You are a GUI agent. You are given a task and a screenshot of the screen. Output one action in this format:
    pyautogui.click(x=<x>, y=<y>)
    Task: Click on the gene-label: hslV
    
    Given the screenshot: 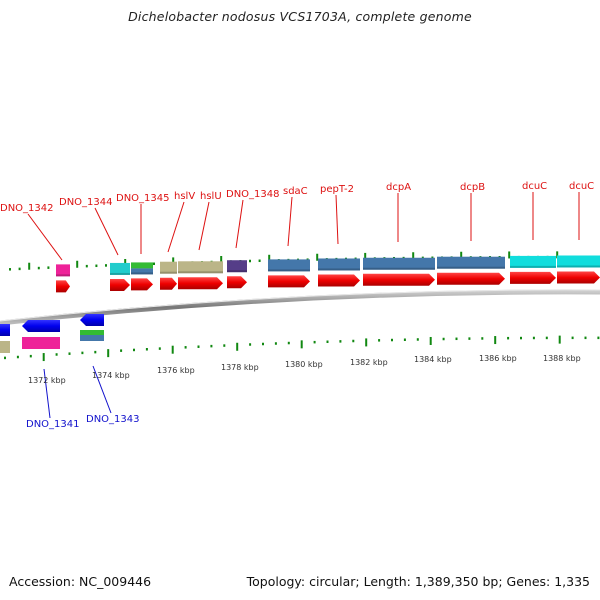 What is the action you would take?
    pyautogui.click(x=184, y=196)
    